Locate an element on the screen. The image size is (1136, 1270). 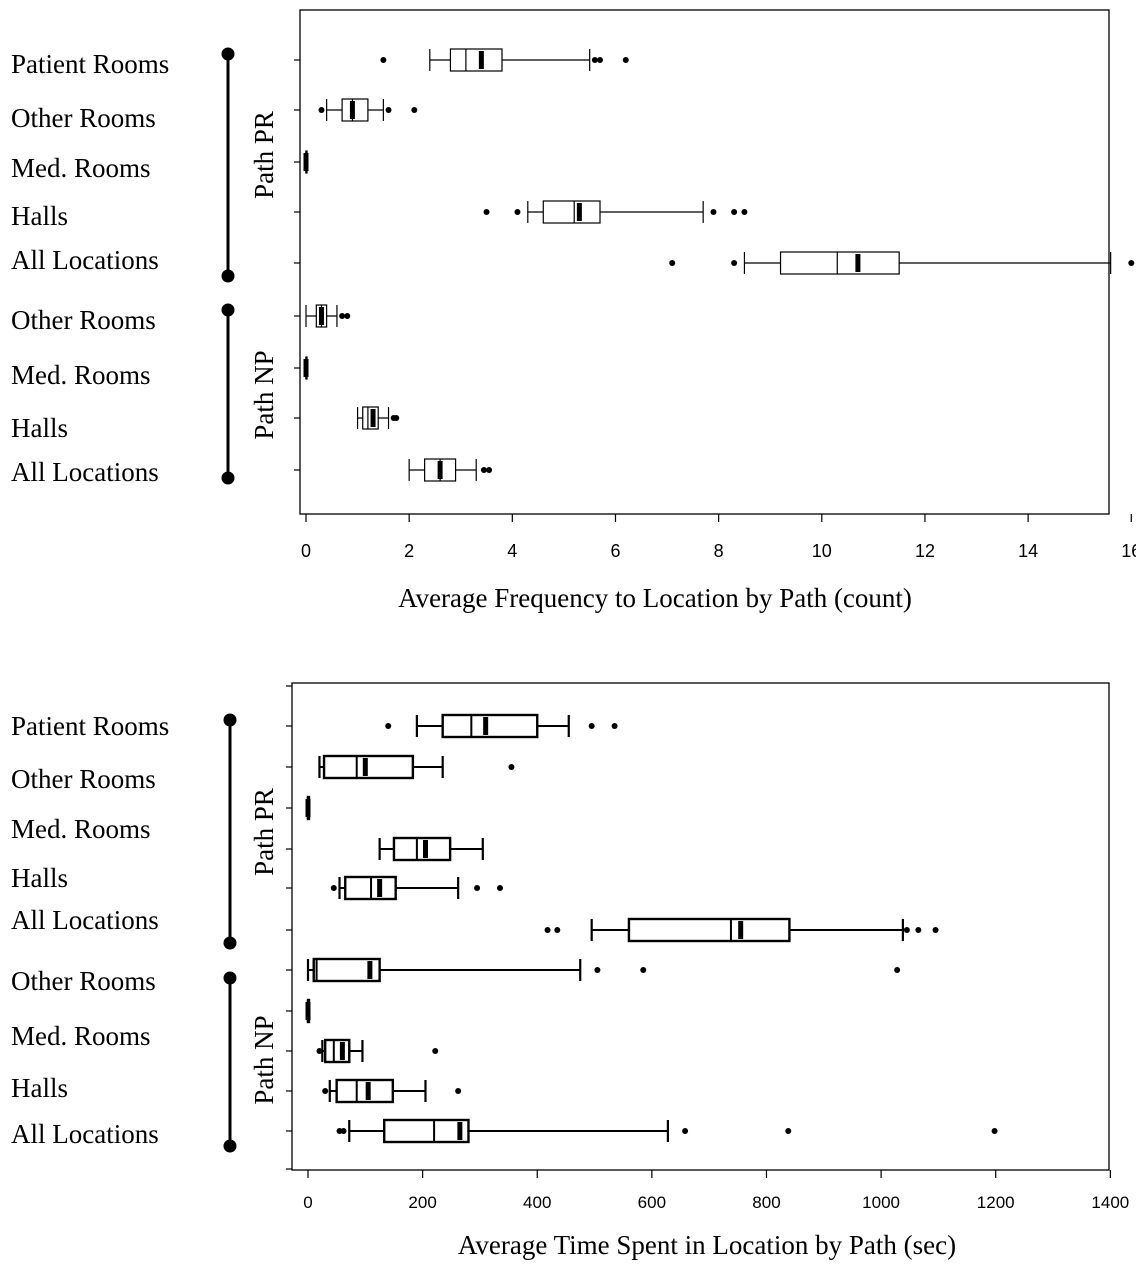
group-label: Path PR is located at coordinates (264, 832).